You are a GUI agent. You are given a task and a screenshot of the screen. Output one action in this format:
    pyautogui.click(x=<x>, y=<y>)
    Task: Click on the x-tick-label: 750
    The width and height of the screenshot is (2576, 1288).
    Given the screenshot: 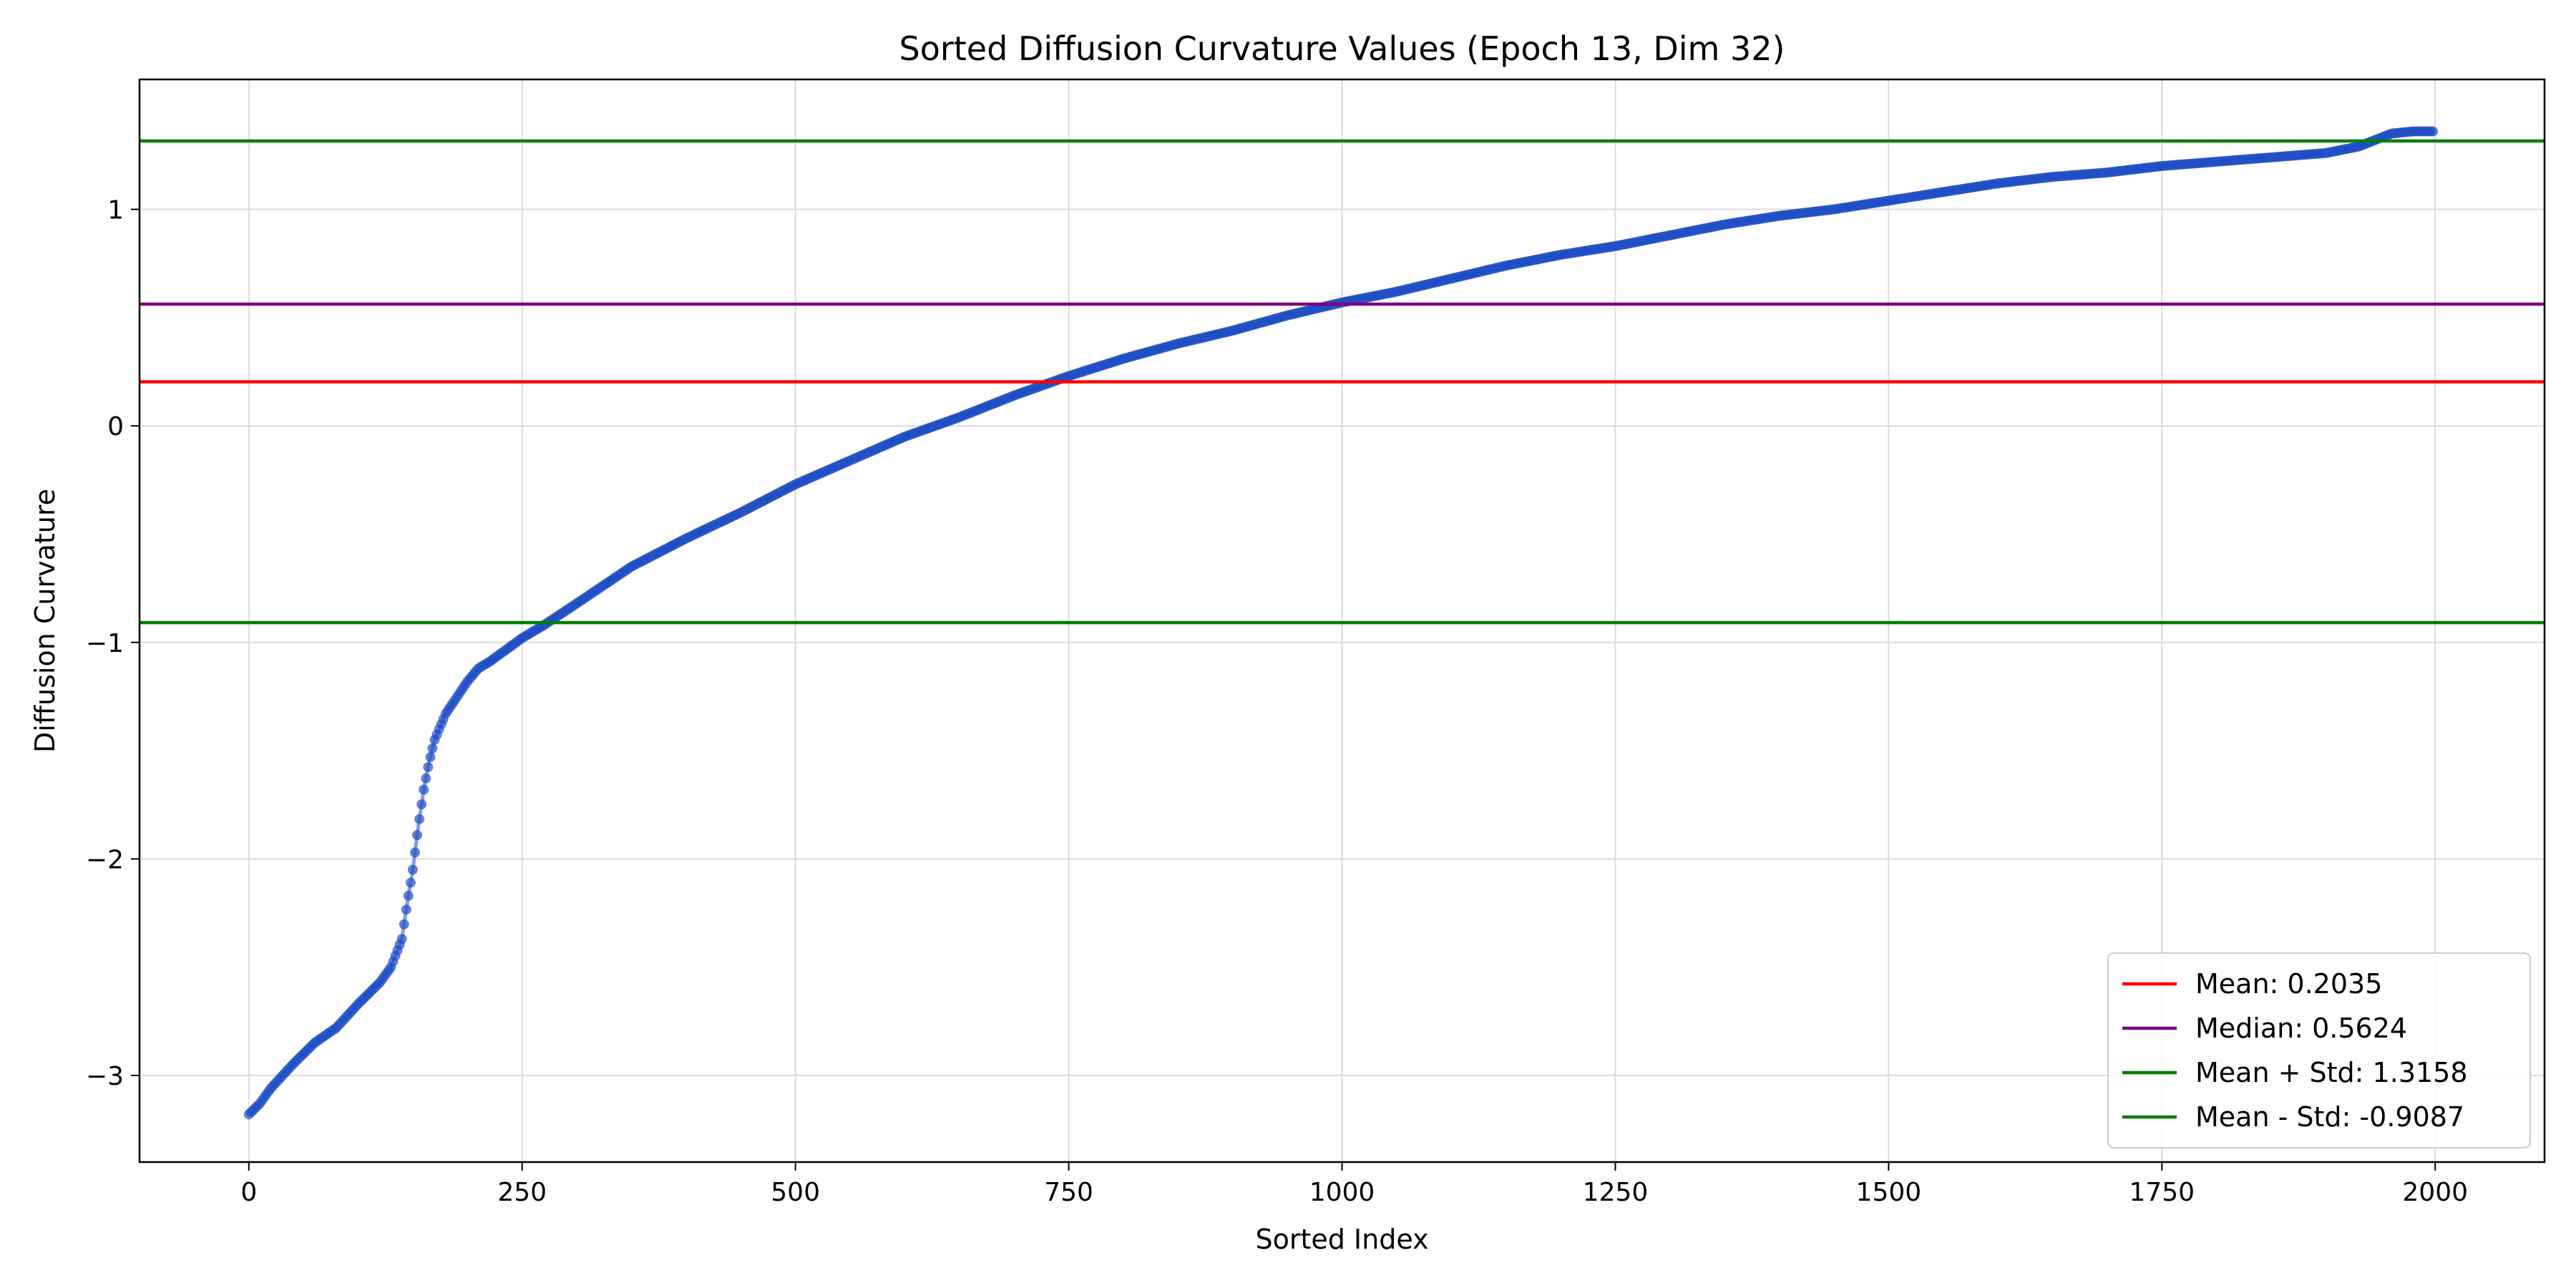 What is the action you would take?
    pyautogui.click(x=1068, y=1192)
    